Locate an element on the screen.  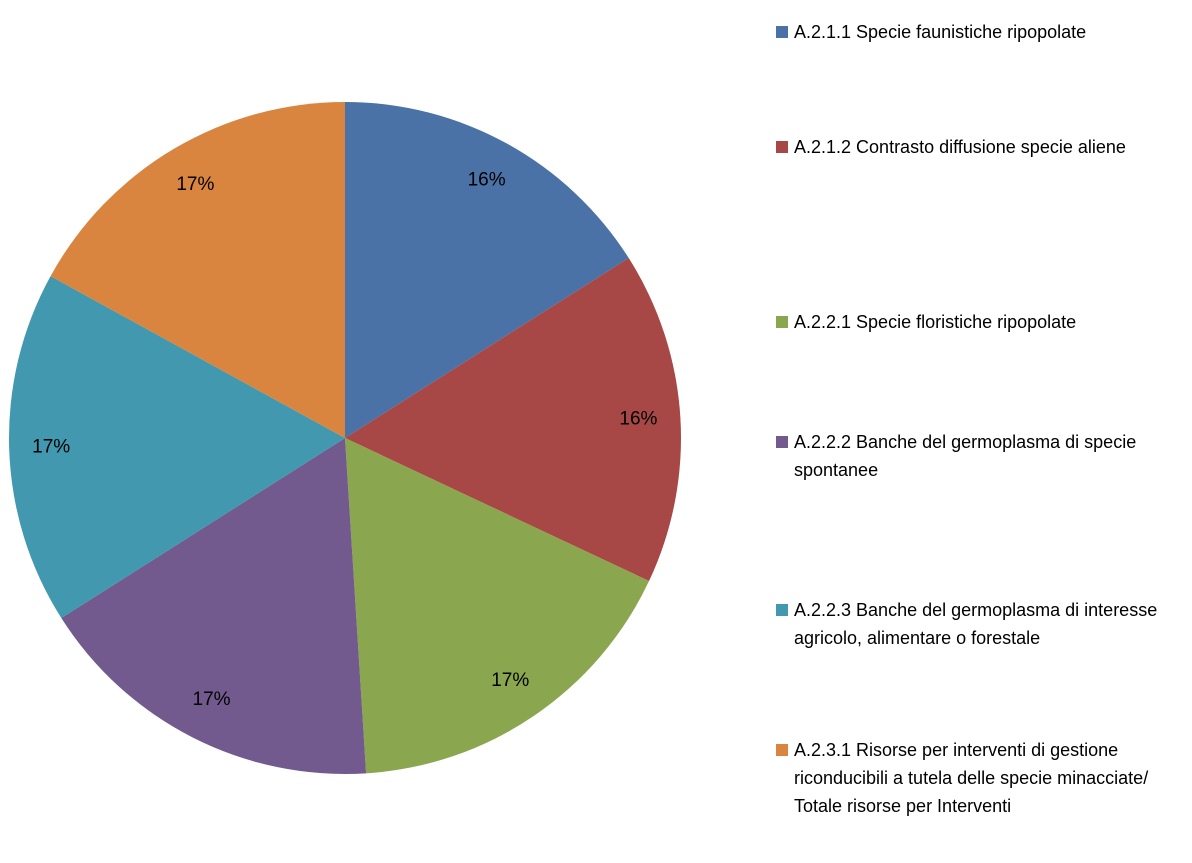
legend-label: A.2.1.1 Specie faunistiche ripopolate is located at coordinates (940, 32).